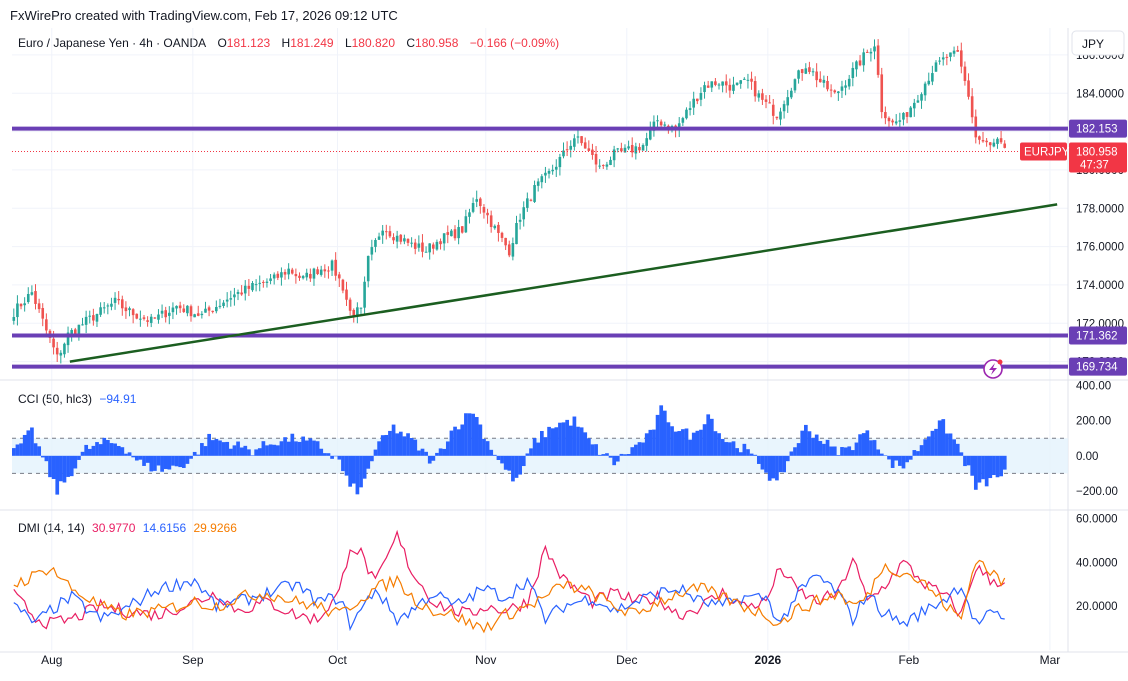 This screenshot has width=1128, height=681. What do you see at coordinates (509, 581) in the screenshot?
I see `dmi-pane` at bounding box center [509, 581].